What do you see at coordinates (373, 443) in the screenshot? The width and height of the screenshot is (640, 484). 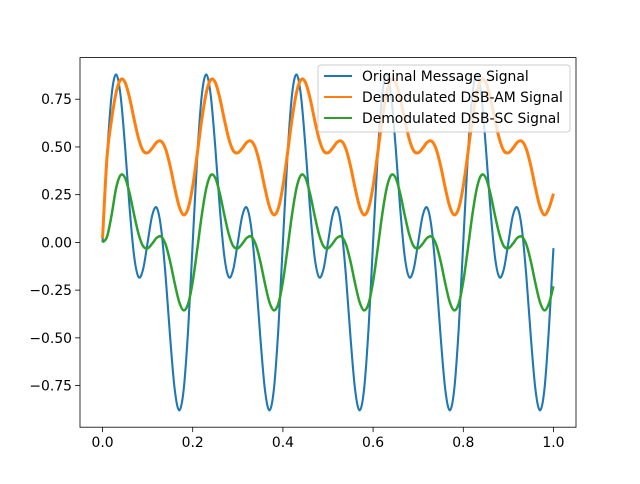 I see `x-tick-label: 0.6` at bounding box center [373, 443].